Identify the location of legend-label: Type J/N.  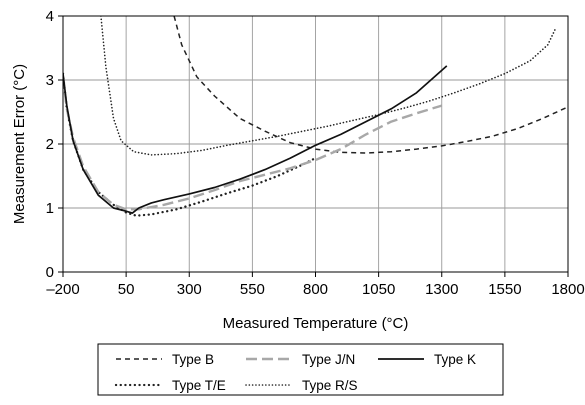
(328, 359).